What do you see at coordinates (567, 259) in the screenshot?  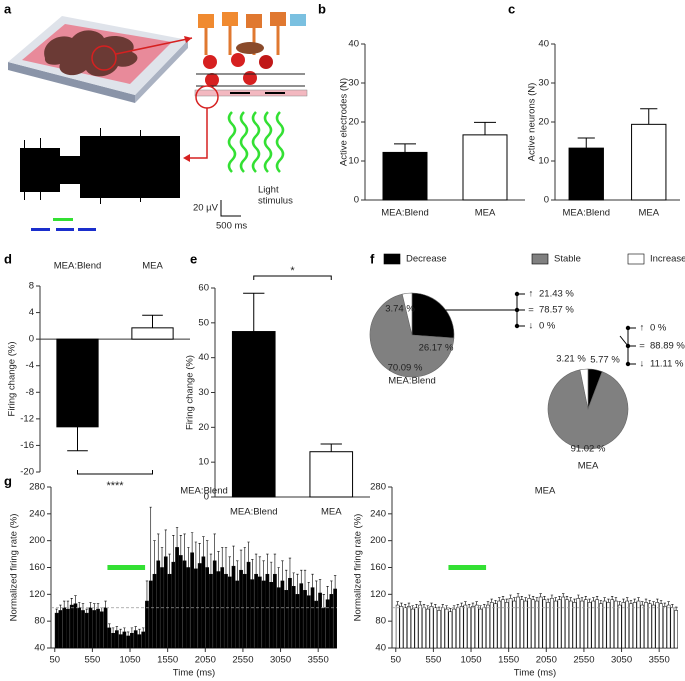 I see `legend-label: Stable` at bounding box center [567, 259].